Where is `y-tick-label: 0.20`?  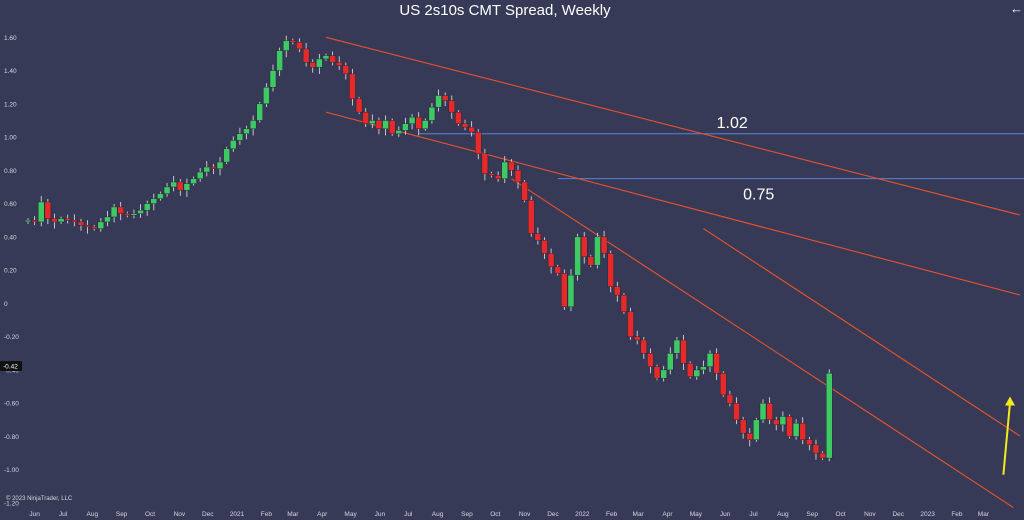 y-tick-label: 0.20 is located at coordinates (10, 271).